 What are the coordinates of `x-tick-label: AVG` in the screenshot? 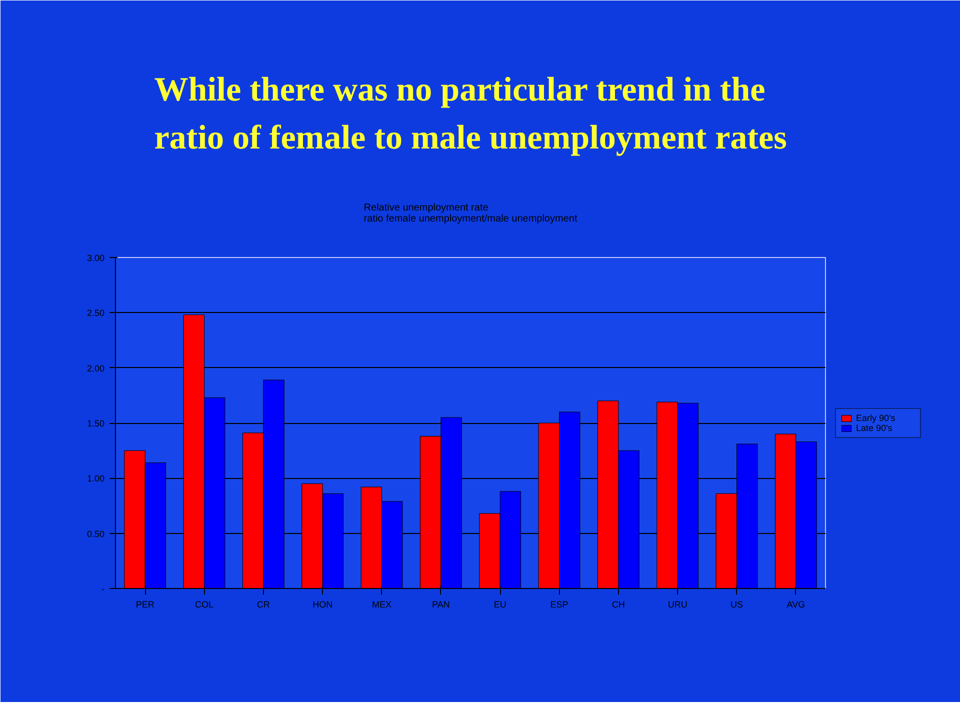 It's located at (796, 605).